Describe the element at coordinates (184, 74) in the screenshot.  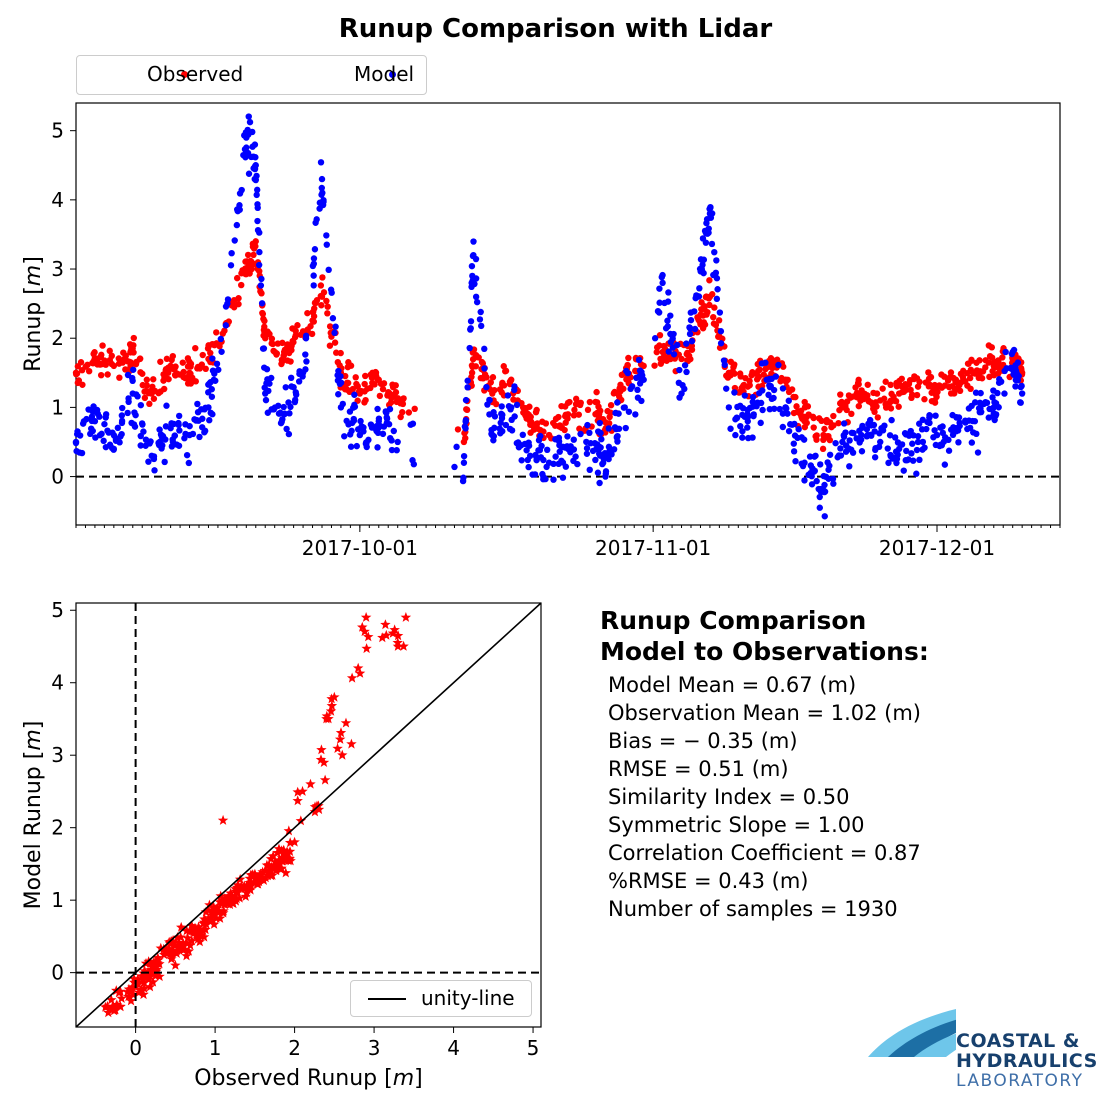
I see `observed-marker-icon` at that location.